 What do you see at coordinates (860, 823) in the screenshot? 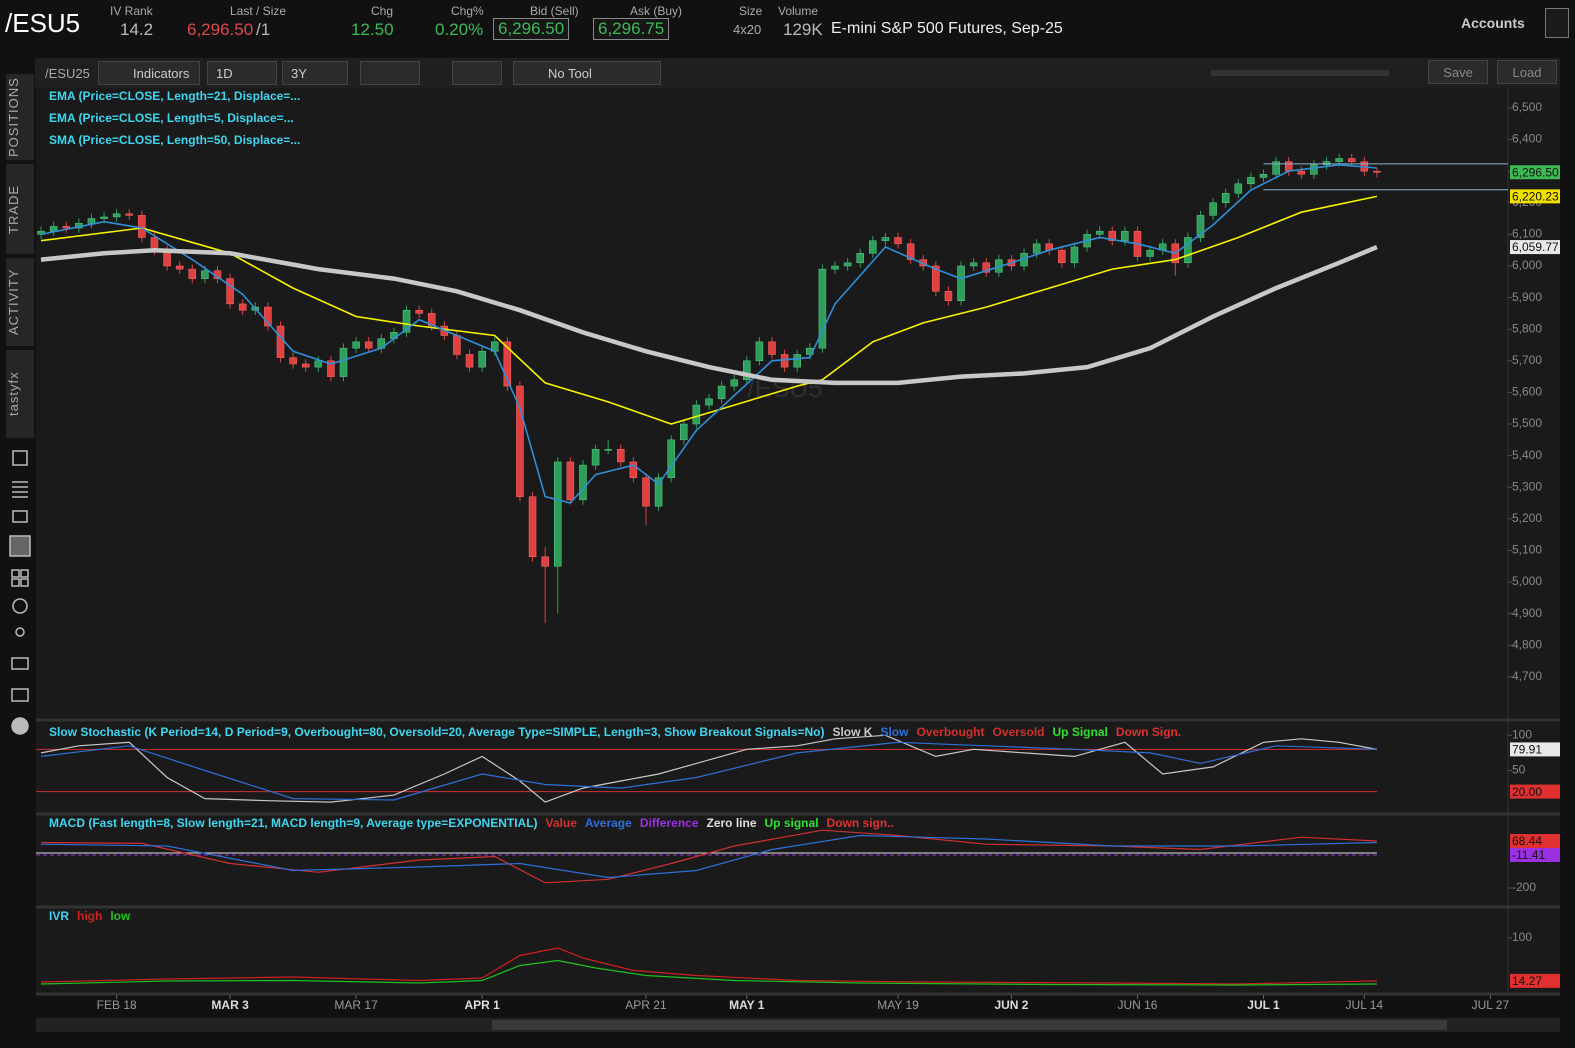
I see `legend-entry: Down sign..` at bounding box center [860, 823].